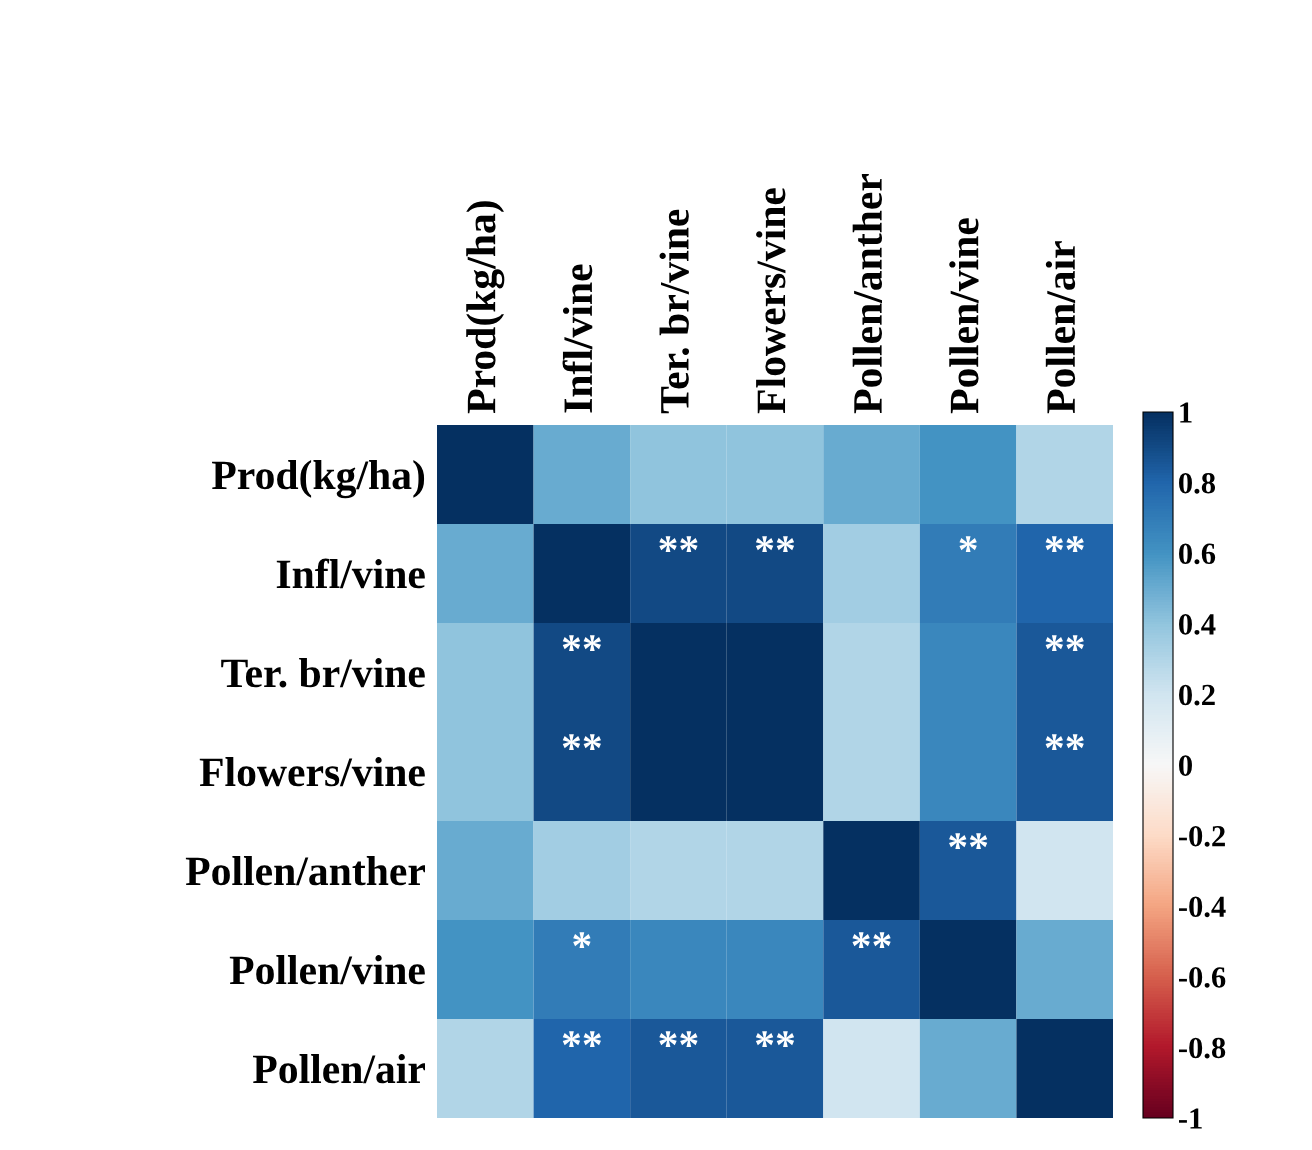  What do you see at coordinates (867, 294) in the screenshot?
I see `x-tick-label: Pollen/anther` at bounding box center [867, 294].